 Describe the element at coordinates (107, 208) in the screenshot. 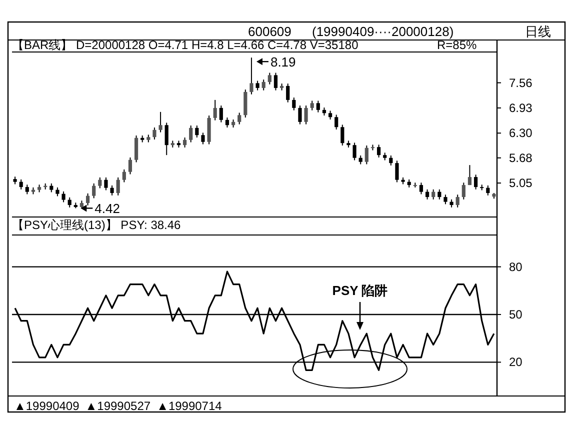

I see `annotation: 4.42` at that location.